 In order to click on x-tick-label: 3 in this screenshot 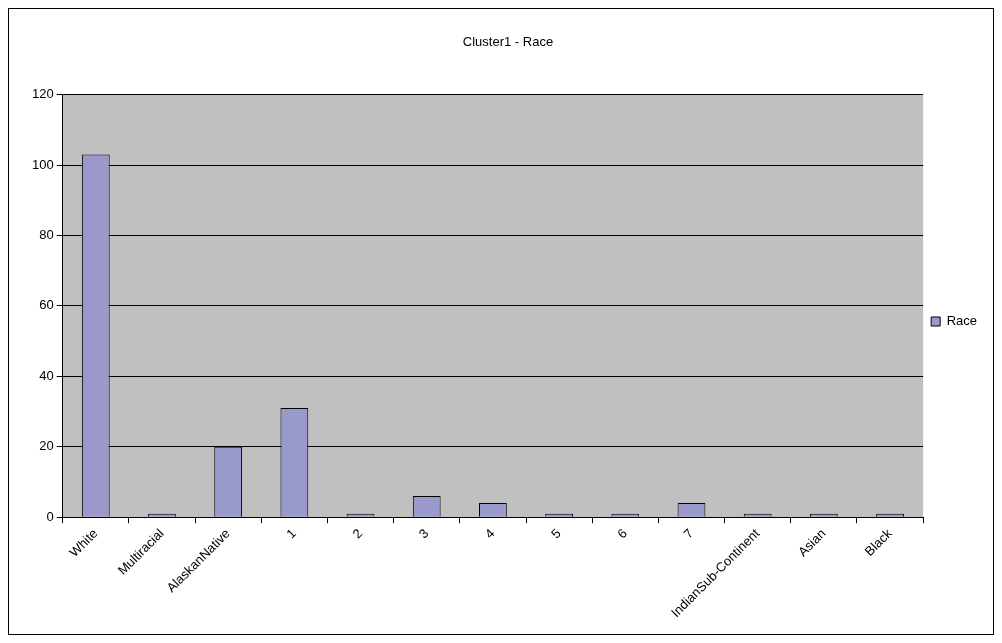, I will do `click(423, 533)`.